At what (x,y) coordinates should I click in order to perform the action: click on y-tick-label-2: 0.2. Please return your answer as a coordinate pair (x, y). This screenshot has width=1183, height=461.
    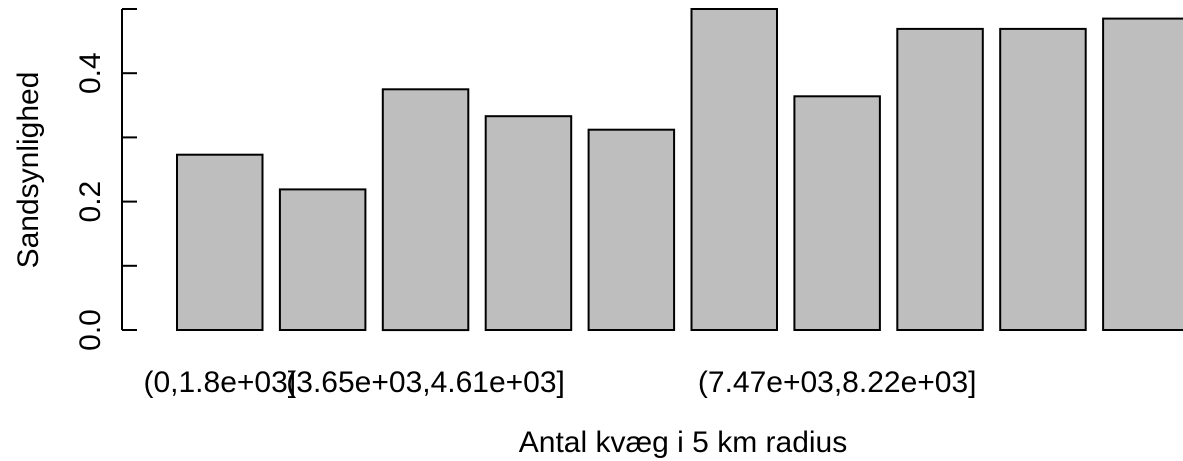
    Looking at the image, I should click on (90, 202).